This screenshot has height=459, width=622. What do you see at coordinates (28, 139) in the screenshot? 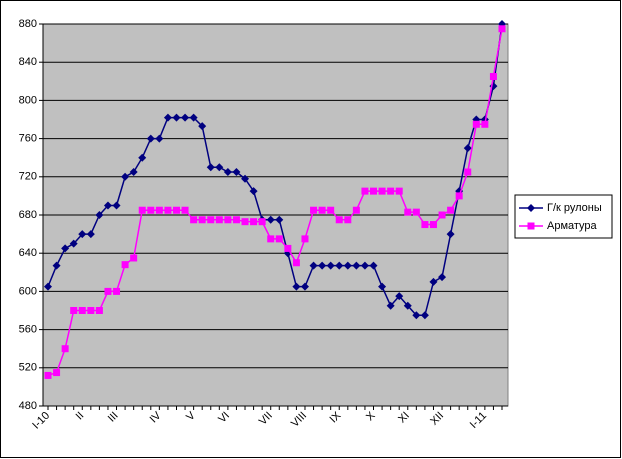
I see `y-tick-label: 760` at bounding box center [28, 139].